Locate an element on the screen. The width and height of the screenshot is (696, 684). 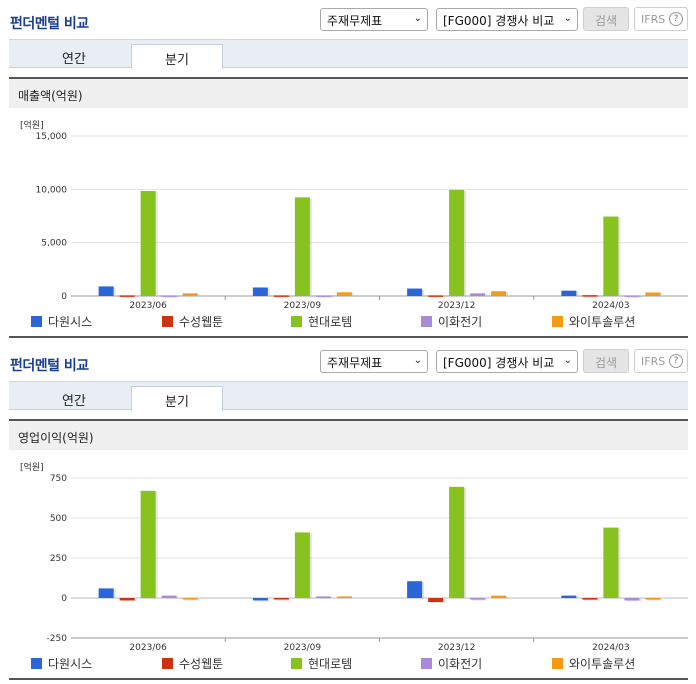
x-tick-label: 2023/12 is located at coordinates (456, 647).